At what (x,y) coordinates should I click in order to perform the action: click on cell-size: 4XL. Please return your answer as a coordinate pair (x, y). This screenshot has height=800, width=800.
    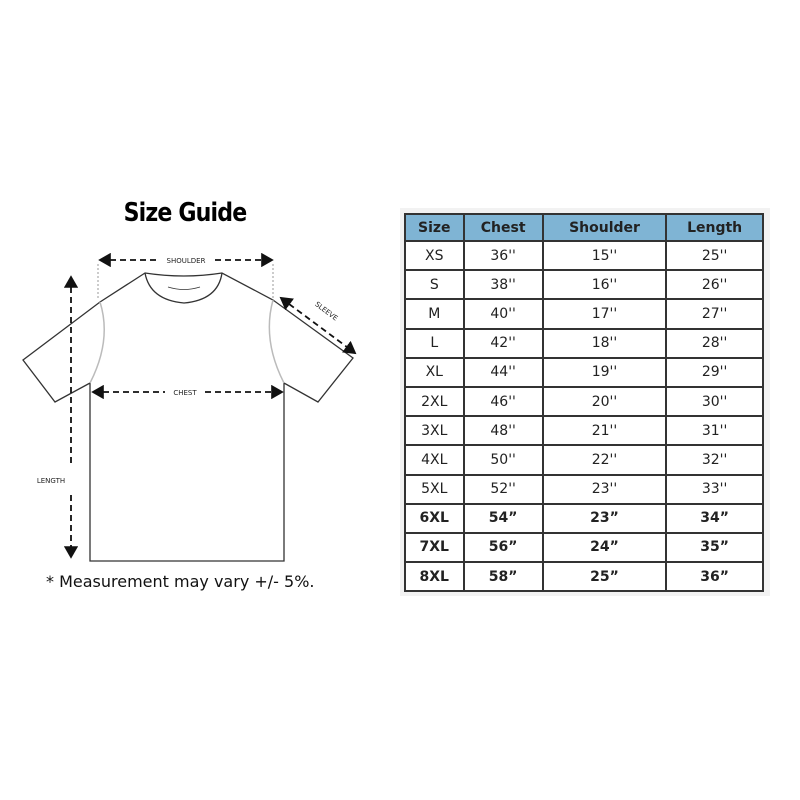
    Looking at the image, I should click on (434, 460).